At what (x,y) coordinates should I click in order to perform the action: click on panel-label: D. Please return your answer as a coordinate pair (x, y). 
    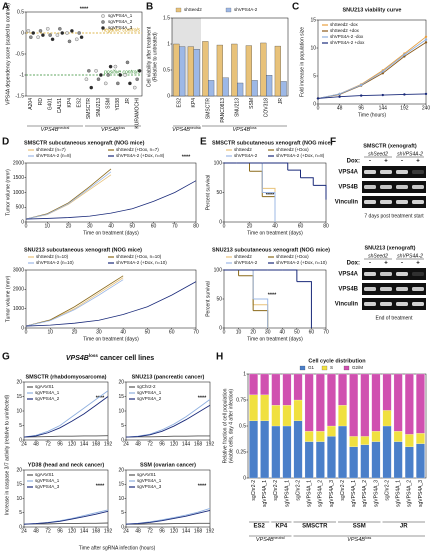
    Looking at the image, I should click on (5, 142).